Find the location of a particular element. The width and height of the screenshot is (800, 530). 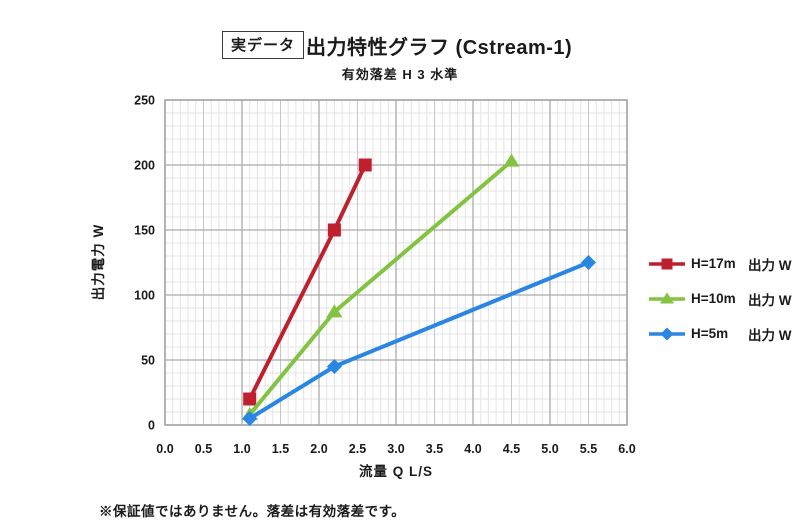

y-tick-label: 250 is located at coordinates (144, 101).